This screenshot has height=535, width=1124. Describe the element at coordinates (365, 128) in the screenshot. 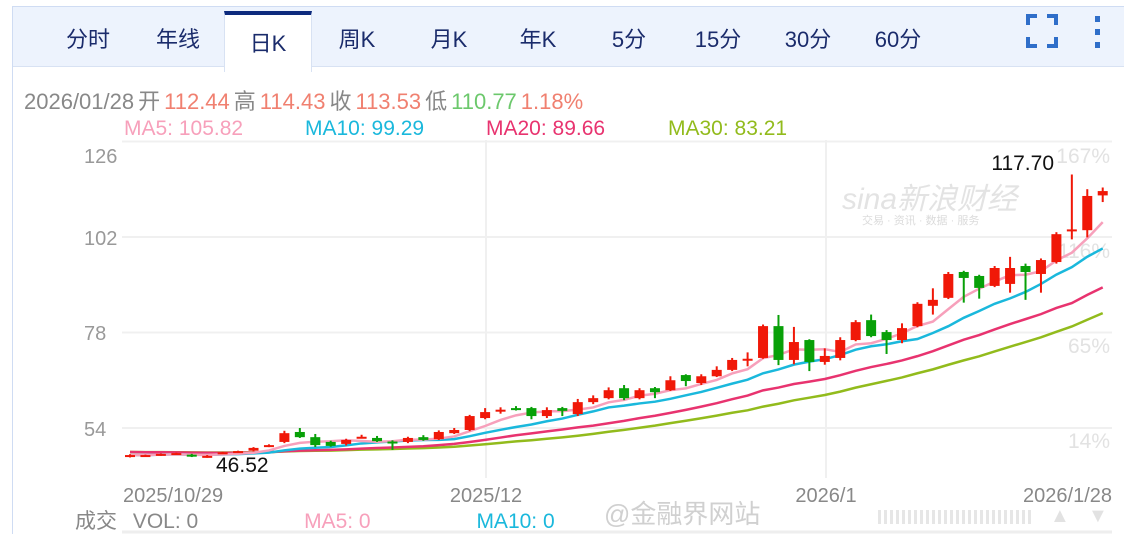

I see `ma10-legend: MA10: 99.29` at that location.